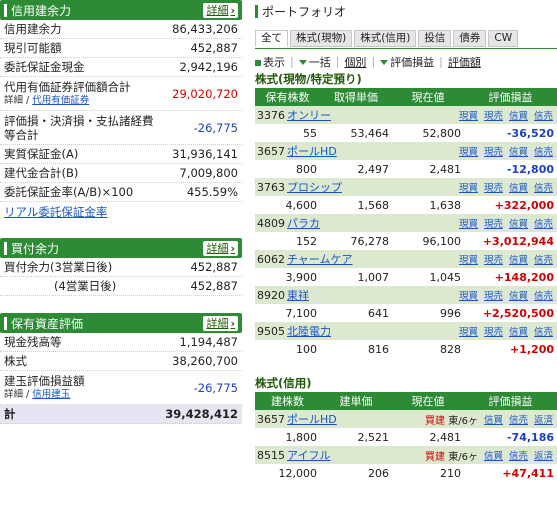 This screenshot has height=506, width=557. What do you see at coordinates (378, 349) in the screenshot?
I see `cost-cell: 816` at bounding box center [378, 349].